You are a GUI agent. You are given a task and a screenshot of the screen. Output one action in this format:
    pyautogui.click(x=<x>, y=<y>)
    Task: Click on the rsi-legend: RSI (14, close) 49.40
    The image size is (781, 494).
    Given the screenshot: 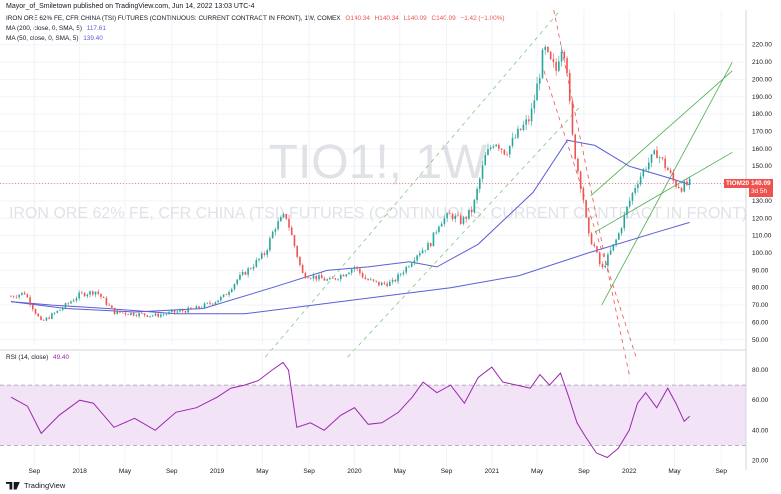 What is the action you would take?
    pyautogui.click(x=37, y=357)
    